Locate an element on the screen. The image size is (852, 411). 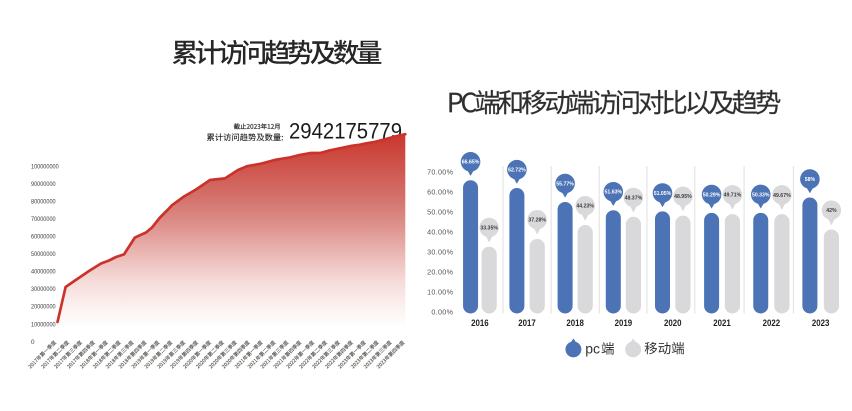
svg-text: 0 is located at coordinates (33, 342).